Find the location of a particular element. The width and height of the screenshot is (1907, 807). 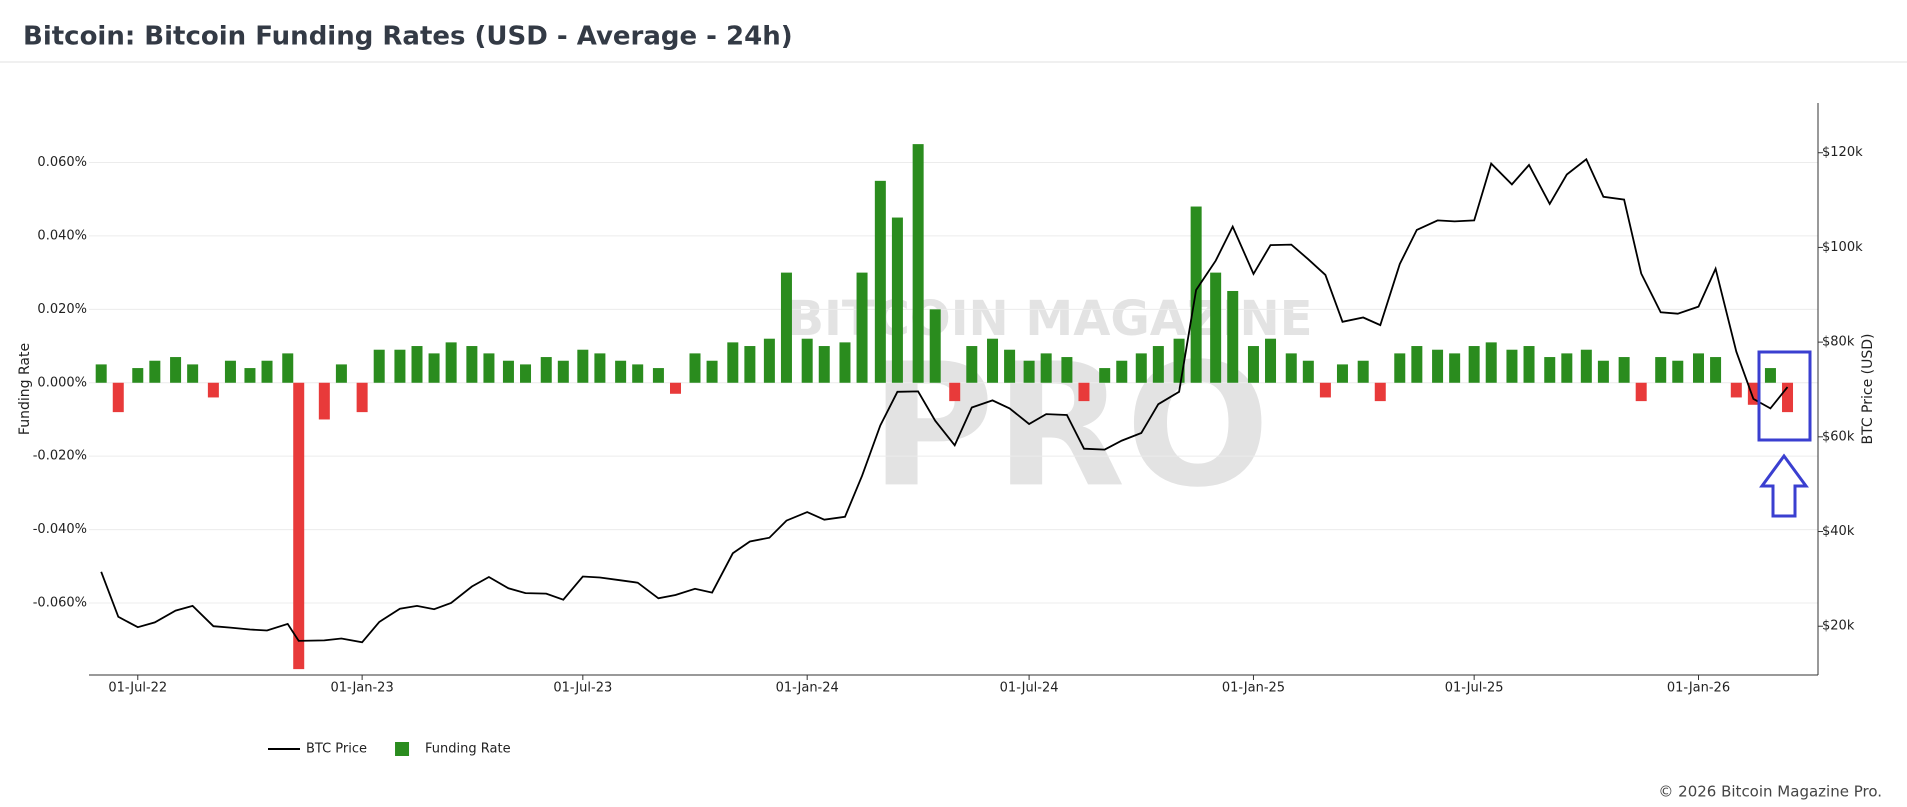

y2-tick-label: $20k is located at coordinates (1838, 626).